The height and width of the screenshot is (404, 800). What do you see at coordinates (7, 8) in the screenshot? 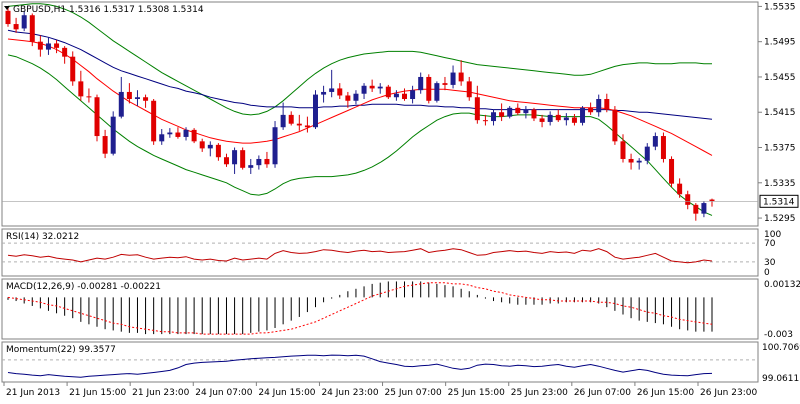
I see `caret-down-icon` at bounding box center [7, 8].